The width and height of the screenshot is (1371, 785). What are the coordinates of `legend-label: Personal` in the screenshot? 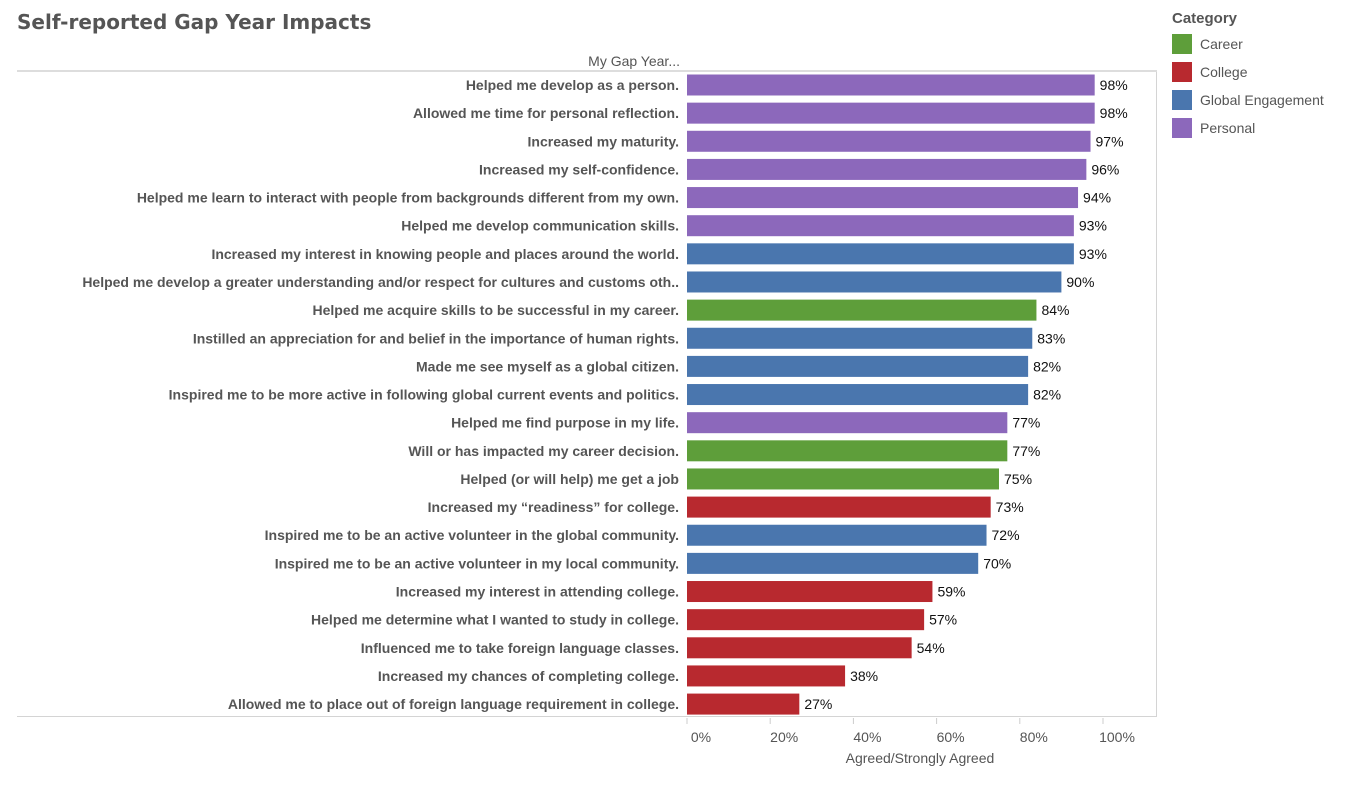 It's located at (1228, 128).